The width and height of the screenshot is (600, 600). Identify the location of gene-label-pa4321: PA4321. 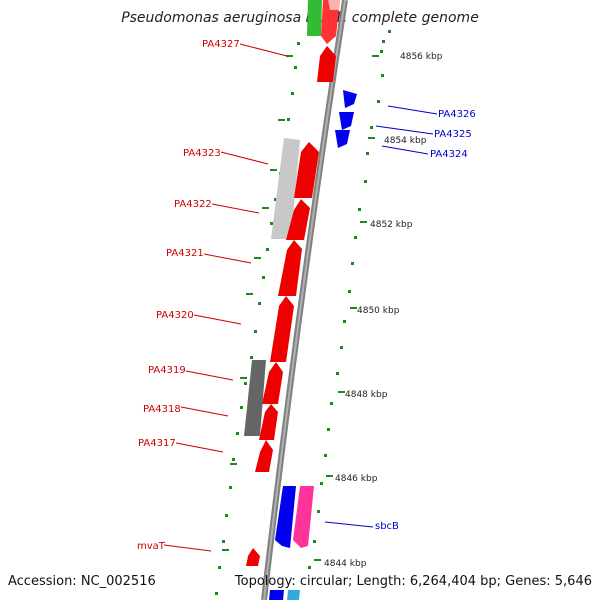
(185, 253).